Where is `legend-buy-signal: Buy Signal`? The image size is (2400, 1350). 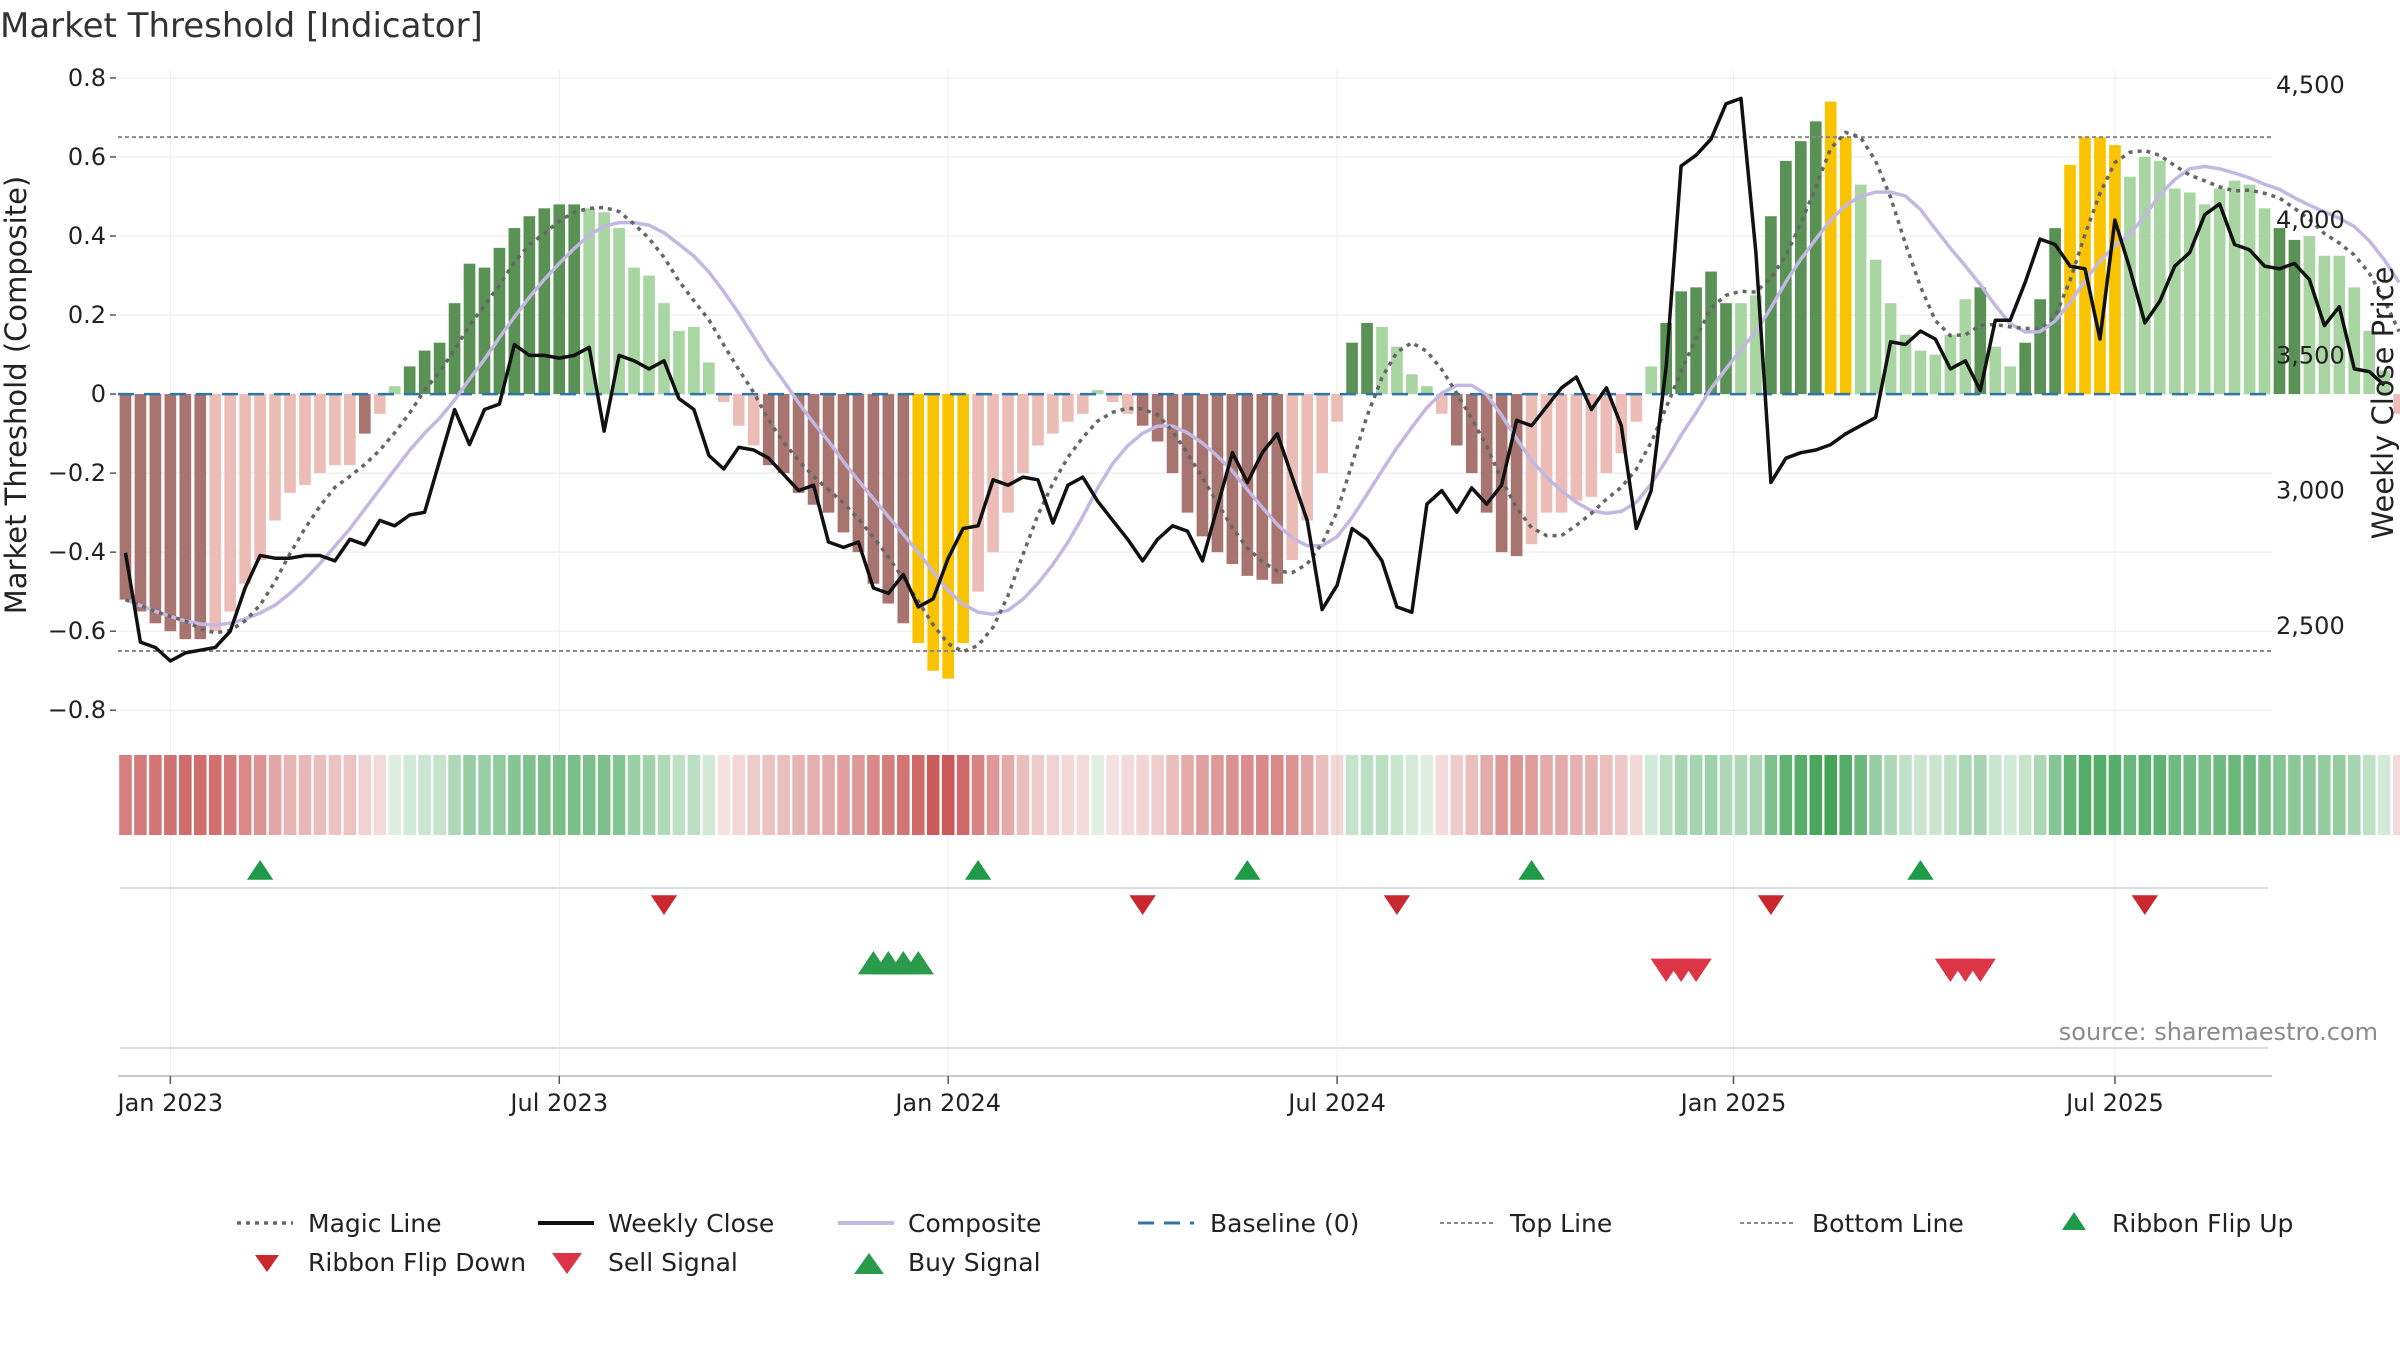 legend-buy-signal: Buy Signal is located at coordinates (974, 1262).